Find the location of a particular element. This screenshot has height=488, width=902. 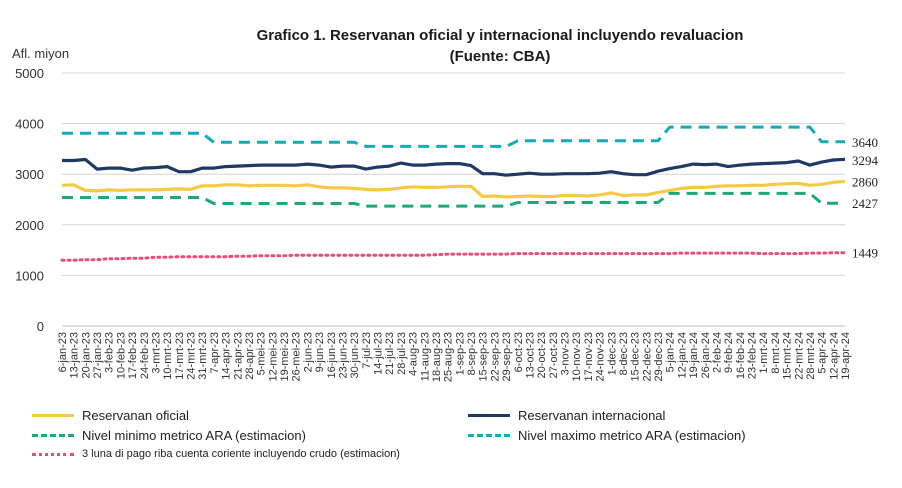

x-tick-label: 5-mei-23 is located at coordinates (262, 353).